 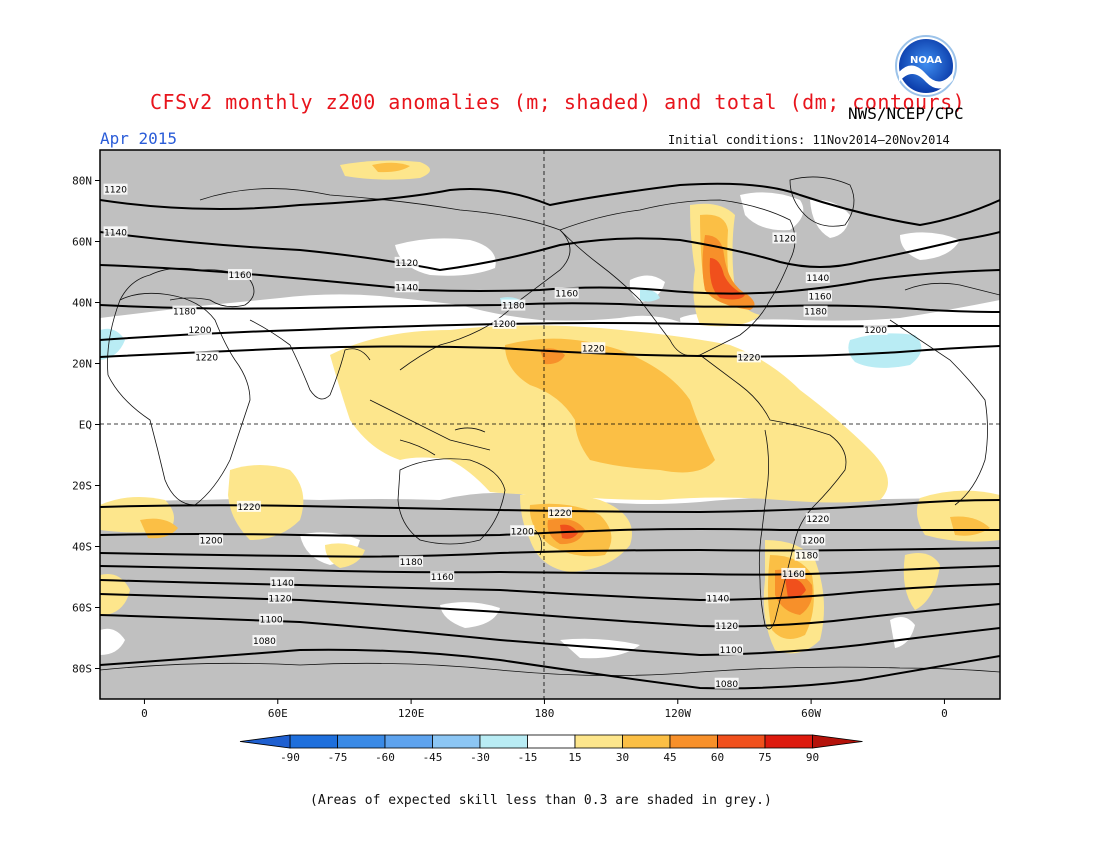 What do you see at coordinates (574, 757) in the screenshot?
I see `colorbar-label: 15` at bounding box center [574, 757].